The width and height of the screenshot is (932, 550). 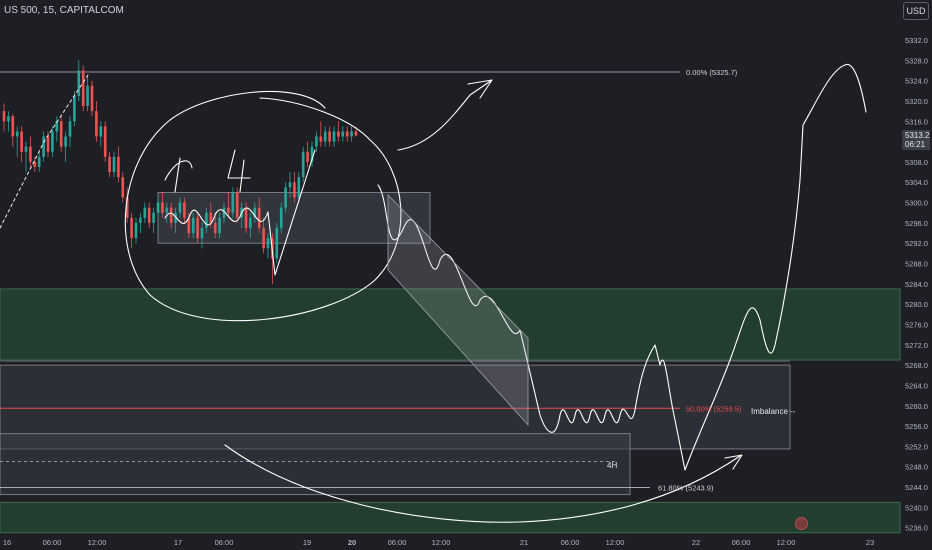 What do you see at coordinates (916, 406) in the screenshot?
I see `y-tick-label: 5260.0` at bounding box center [916, 406].